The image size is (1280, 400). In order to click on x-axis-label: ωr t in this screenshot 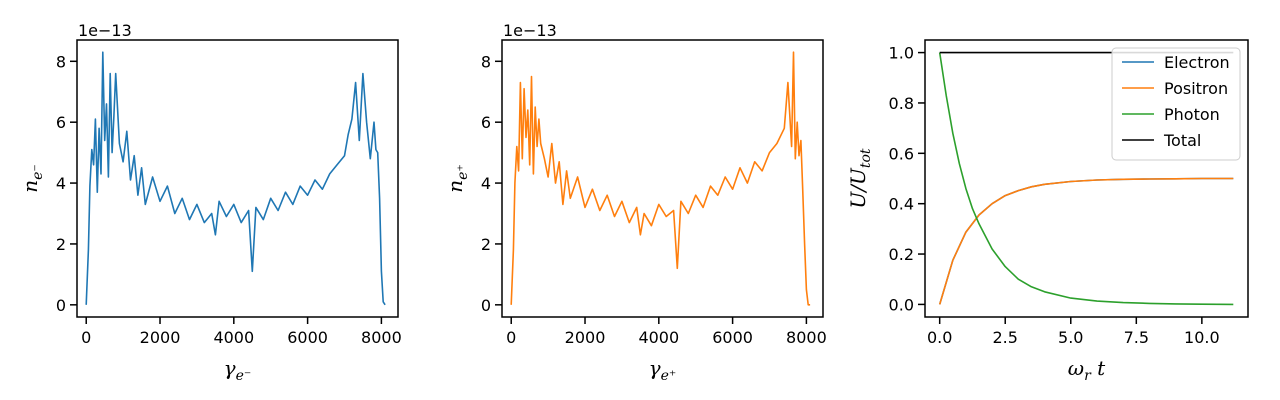, I will do `click(1087, 370)`.